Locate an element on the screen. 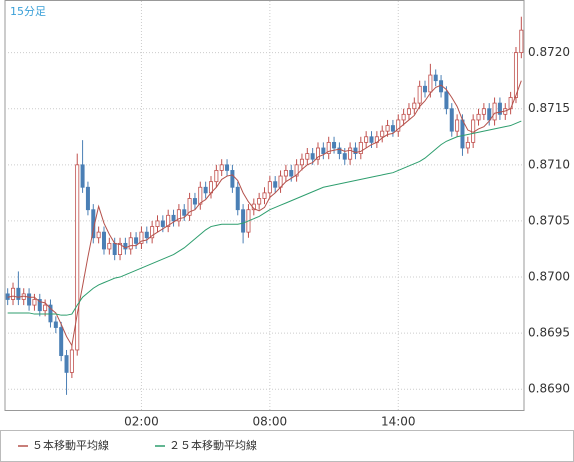 This screenshot has width=574, height=462. legend-box is located at coordinates (287, 446).